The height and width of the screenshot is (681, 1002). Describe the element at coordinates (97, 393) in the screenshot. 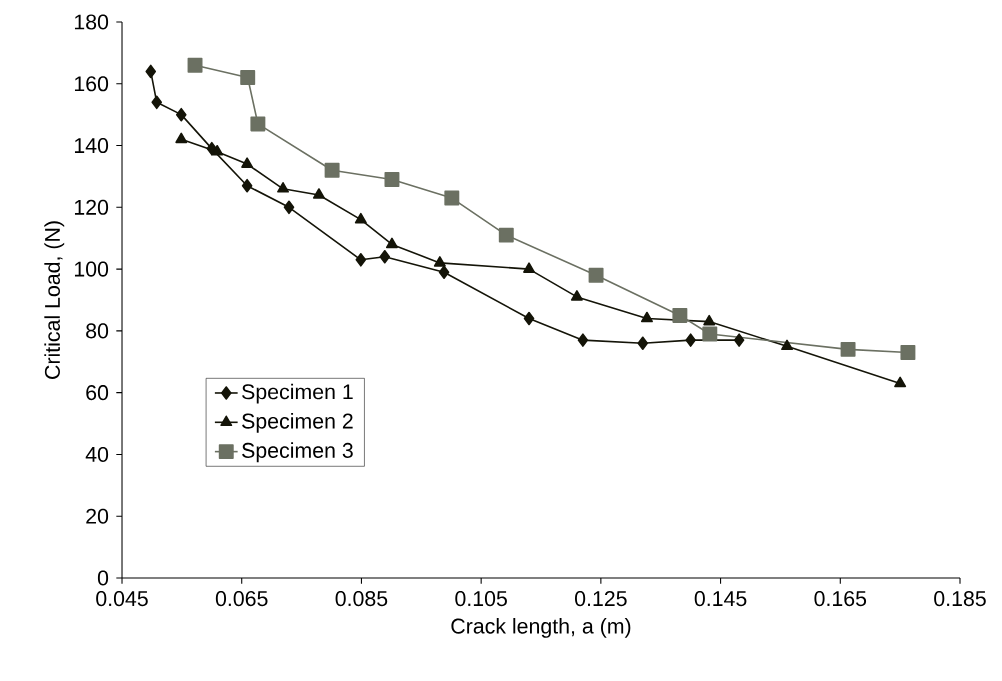

I see `y-tick-label: 60` at that location.